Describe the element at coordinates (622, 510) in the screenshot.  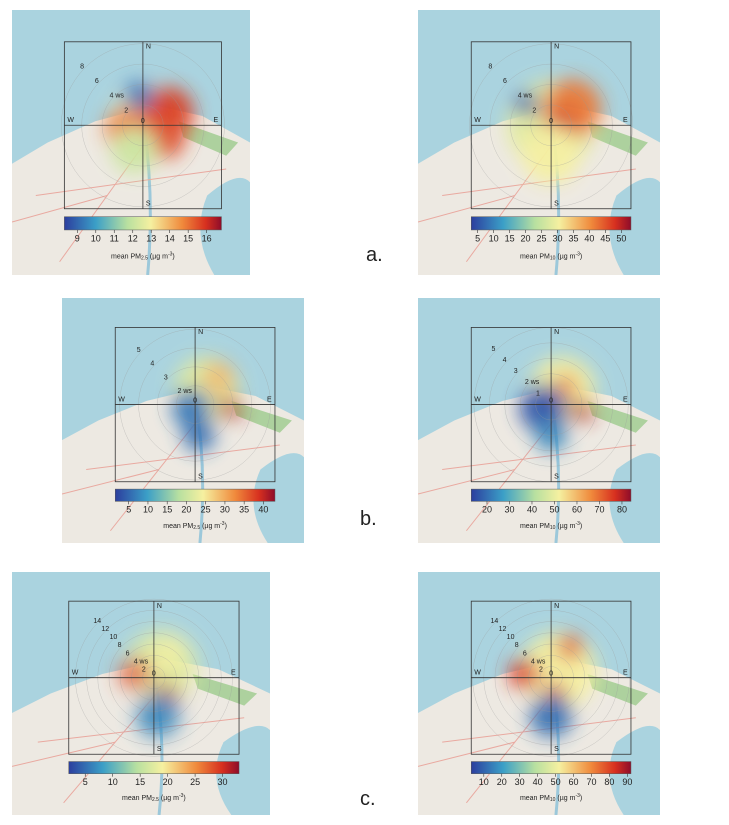
I see `colorbar-tick-label: 80` at that location.